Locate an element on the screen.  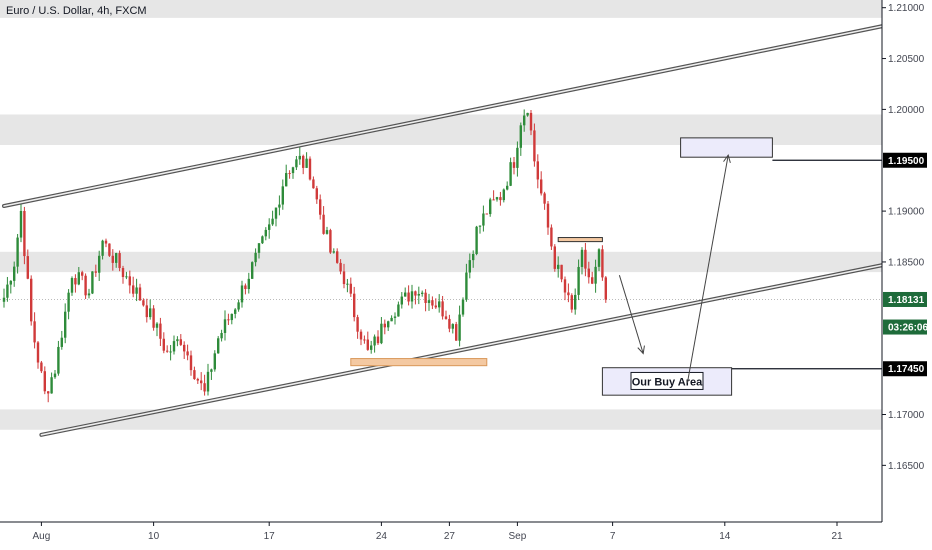
time-axis-bg is located at coordinates (441, 536).